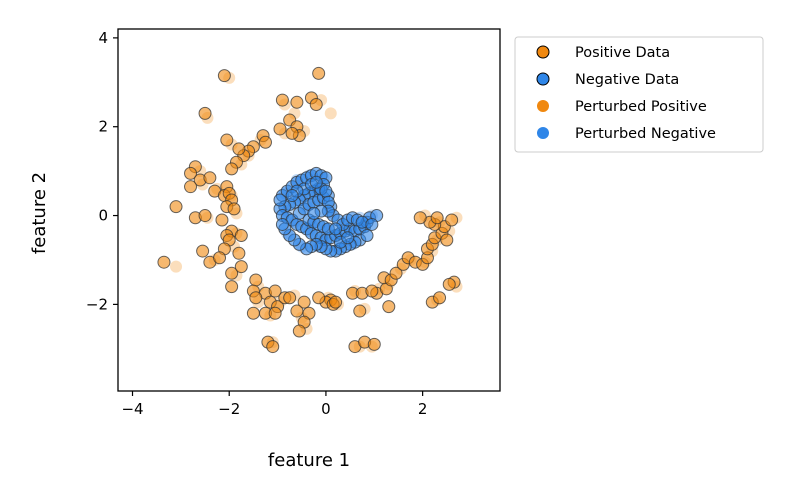 The width and height of the screenshot is (792, 499). What do you see at coordinates (274, 404) in the screenshot?
I see `x-axis: −4 −2 0 2` at bounding box center [274, 404].